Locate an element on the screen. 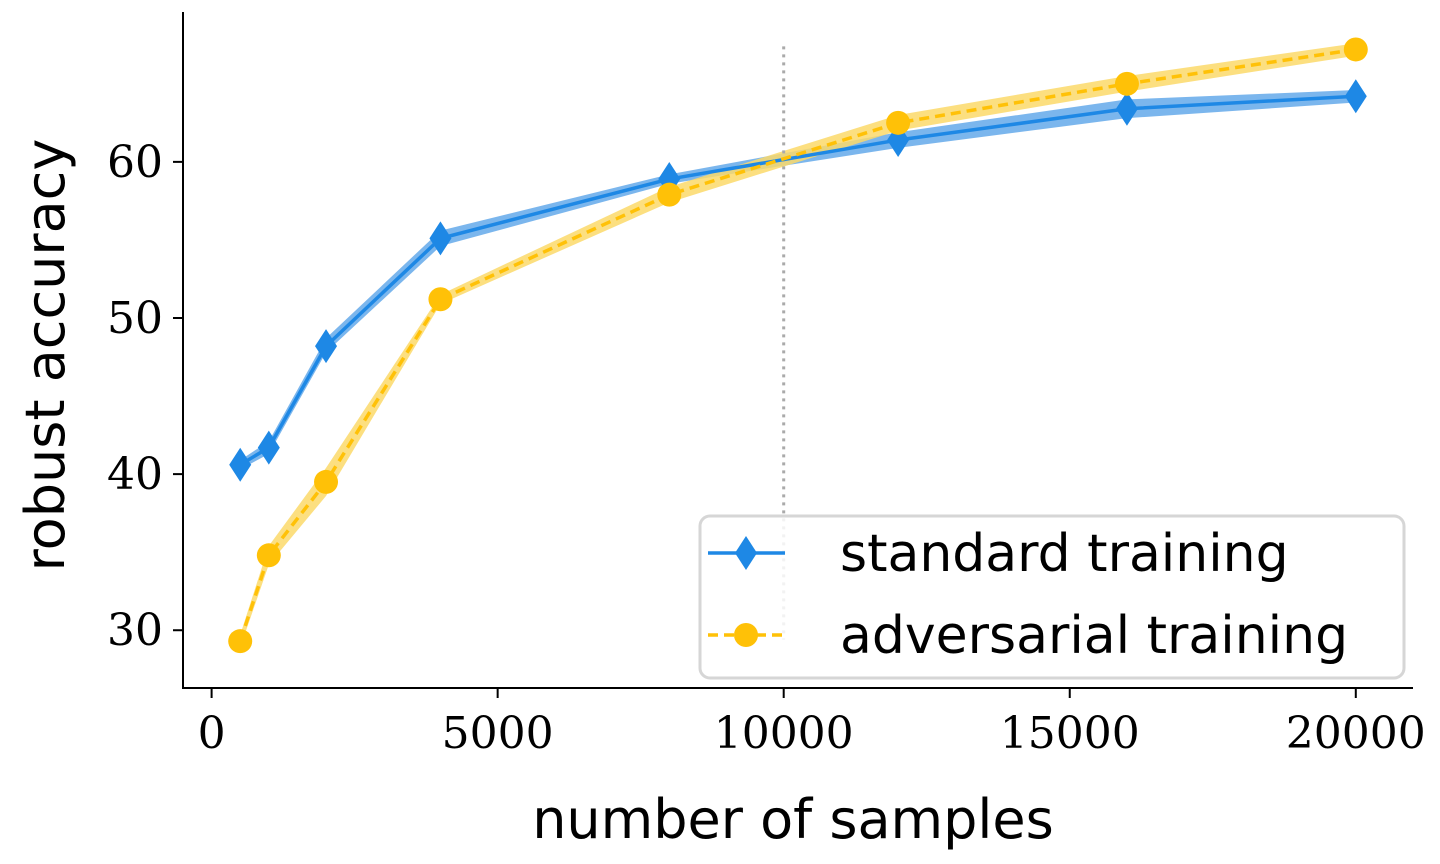 Image resolution: width=1440 pixels, height=864 pixels. x-ticks: 0 5000 10000 15000 20000 is located at coordinates (812, 723).